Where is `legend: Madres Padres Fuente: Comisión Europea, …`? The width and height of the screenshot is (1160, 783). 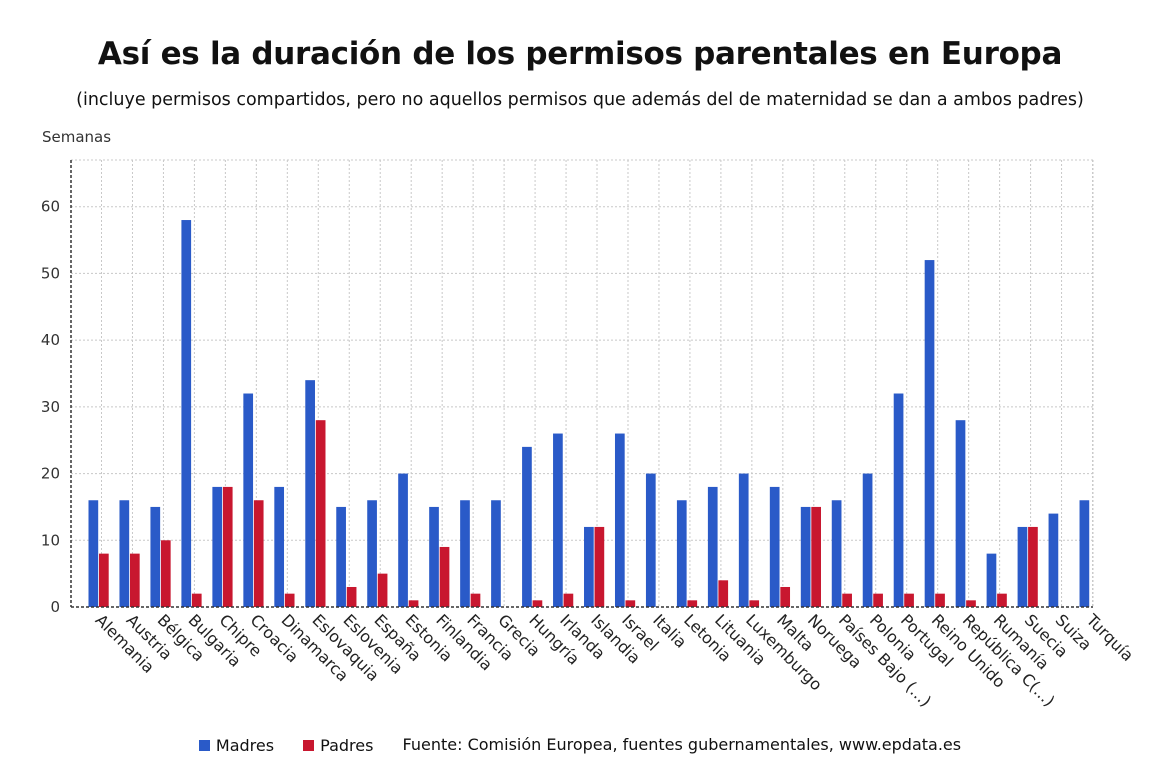
legend: Madres Padres Fuente: Comisión Europea, … is located at coordinates (580, 744).